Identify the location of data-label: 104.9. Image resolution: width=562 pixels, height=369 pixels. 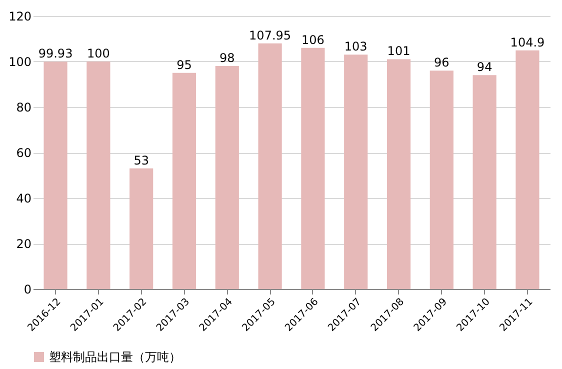
(527, 42).